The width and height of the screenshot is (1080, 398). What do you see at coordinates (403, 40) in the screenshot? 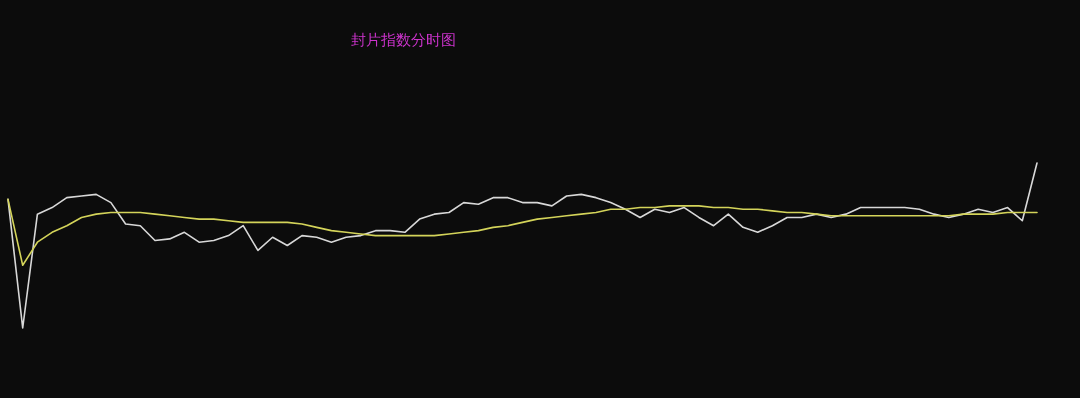
I see `chart-title: 封片指数分时图` at bounding box center [403, 40].